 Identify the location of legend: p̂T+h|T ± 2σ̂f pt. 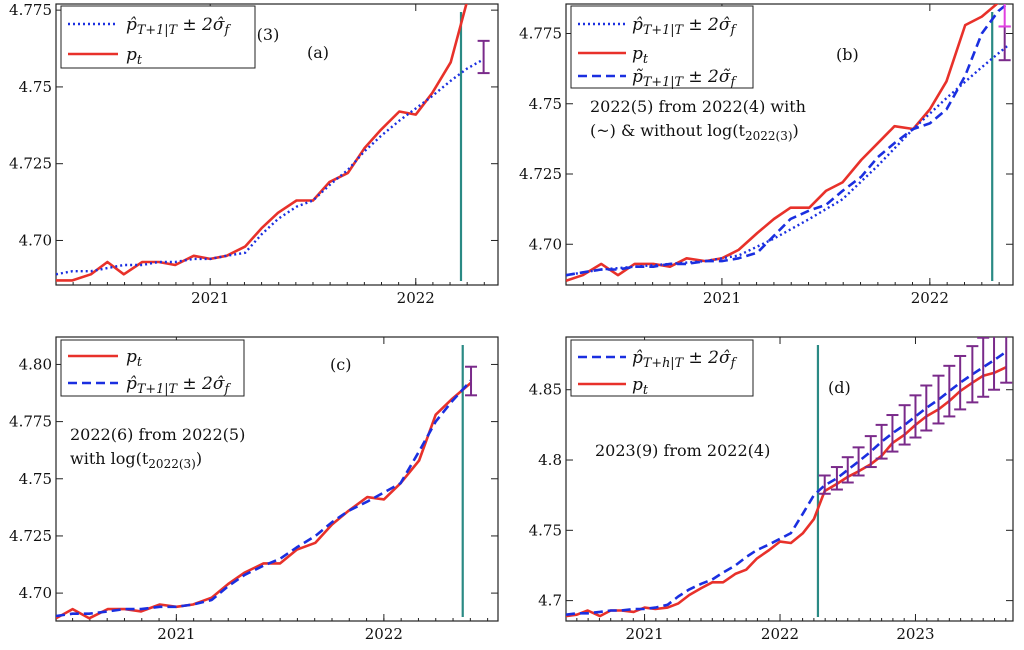
(662, 368).